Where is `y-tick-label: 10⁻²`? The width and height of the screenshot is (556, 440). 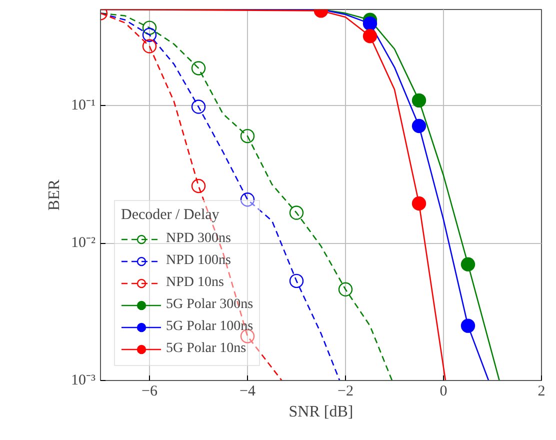
y-tick-label: 10⁻² is located at coordinates (83, 243).